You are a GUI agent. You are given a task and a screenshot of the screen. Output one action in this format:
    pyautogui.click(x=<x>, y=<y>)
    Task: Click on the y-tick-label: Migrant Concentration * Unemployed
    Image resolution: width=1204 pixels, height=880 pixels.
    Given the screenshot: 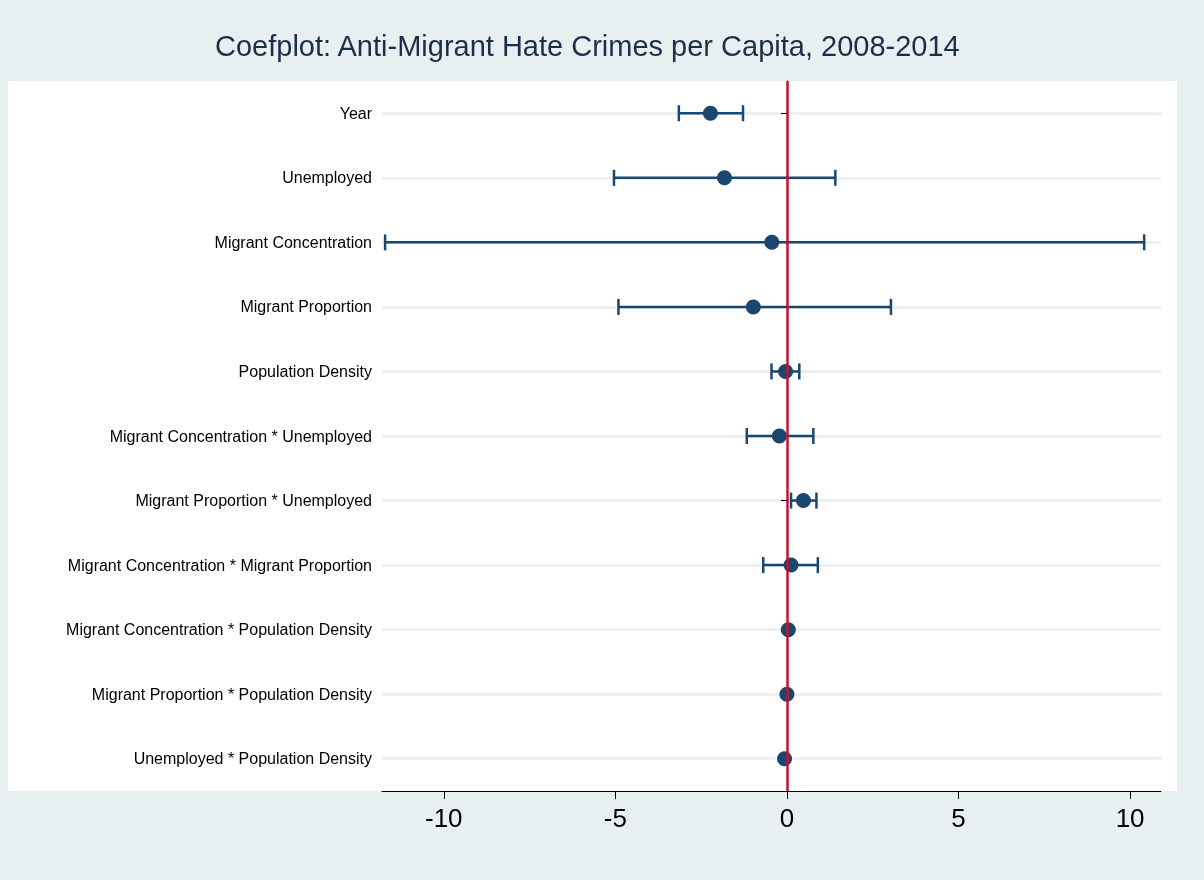 What is the action you would take?
    pyautogui.click(x=240, y=436)
    